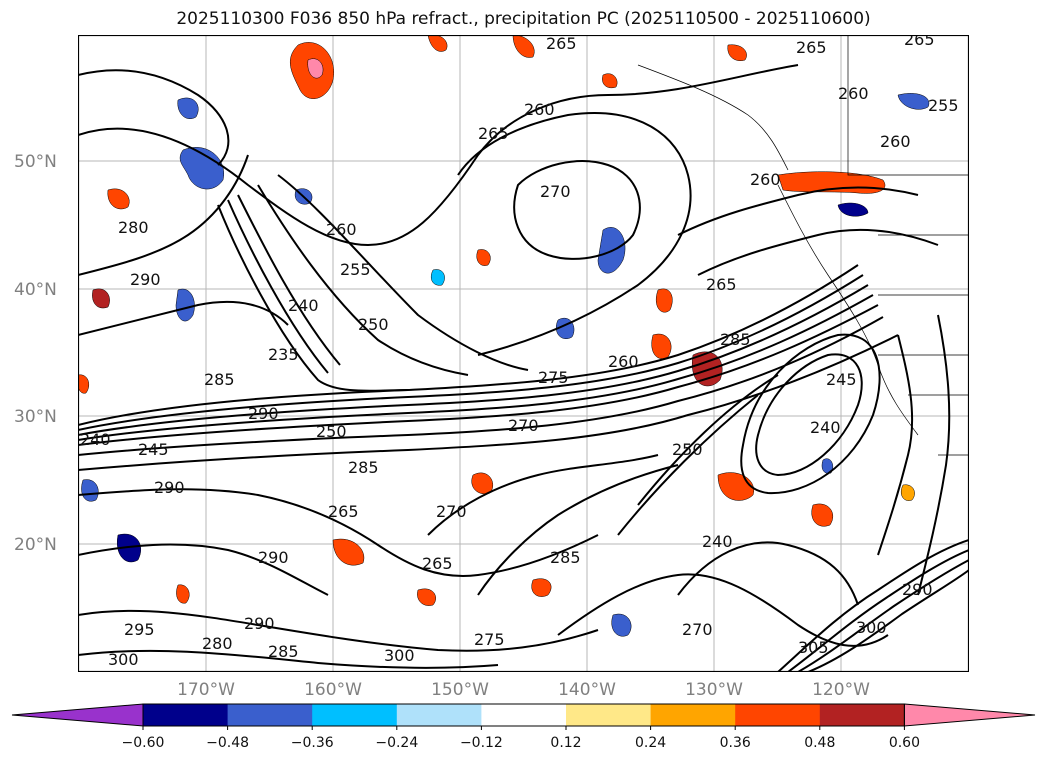  What do you see at coordinates (819, 743) in the screenshot?
I see `colorbar-tick-label: 0.48` at bounding box center [819, 743].